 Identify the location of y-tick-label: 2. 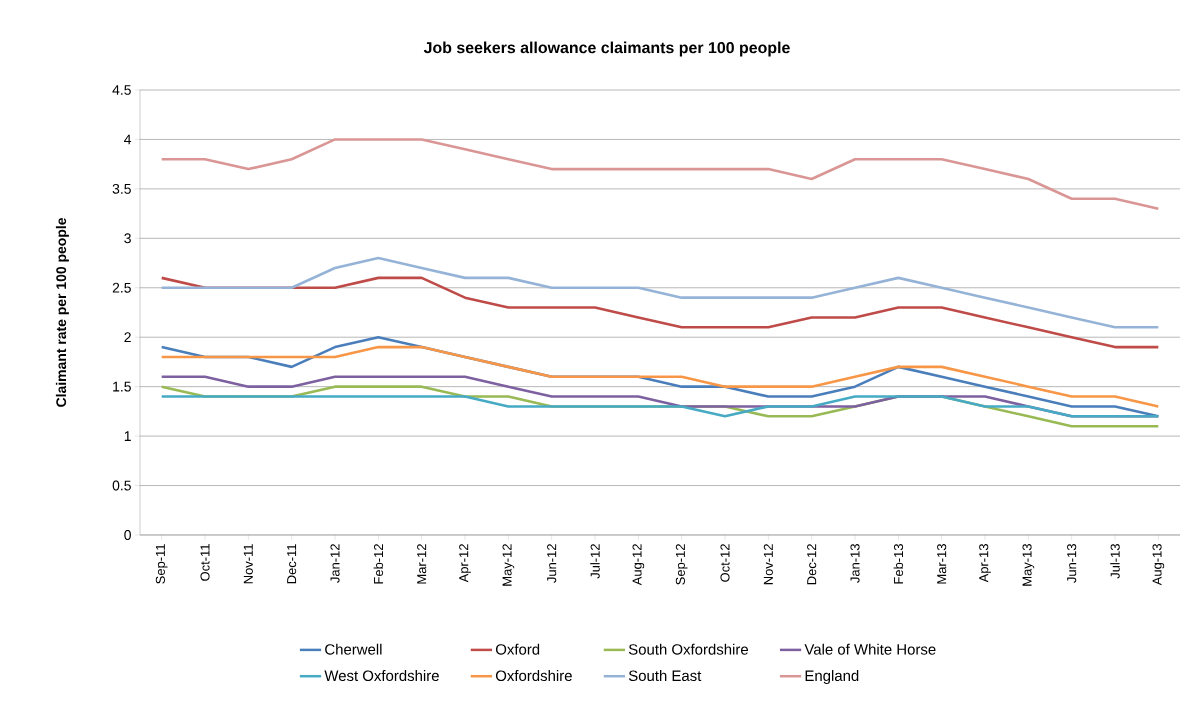
(127, 337).